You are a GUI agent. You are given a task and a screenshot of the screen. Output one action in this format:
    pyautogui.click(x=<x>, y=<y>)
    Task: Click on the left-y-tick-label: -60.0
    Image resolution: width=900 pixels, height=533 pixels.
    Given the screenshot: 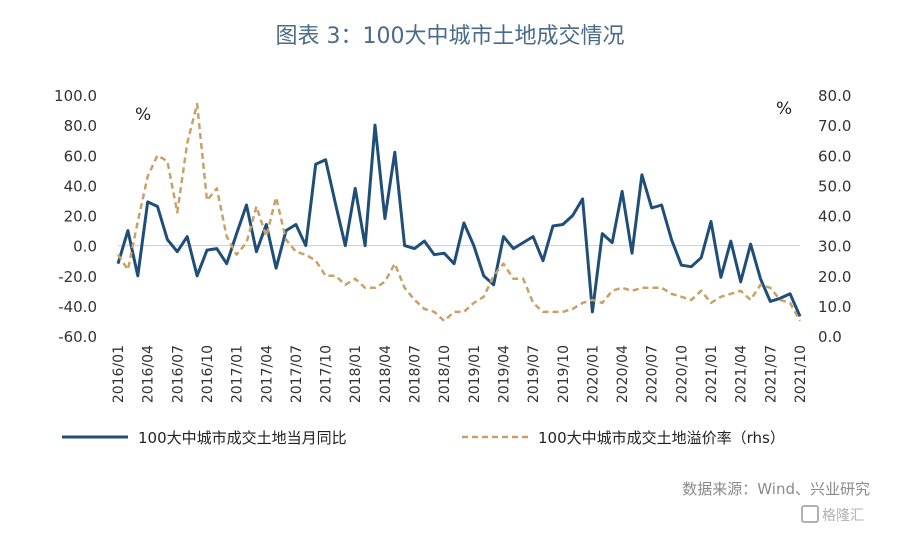 What is the action you would take?
    pyautogui.click(x=77, y=337)
    